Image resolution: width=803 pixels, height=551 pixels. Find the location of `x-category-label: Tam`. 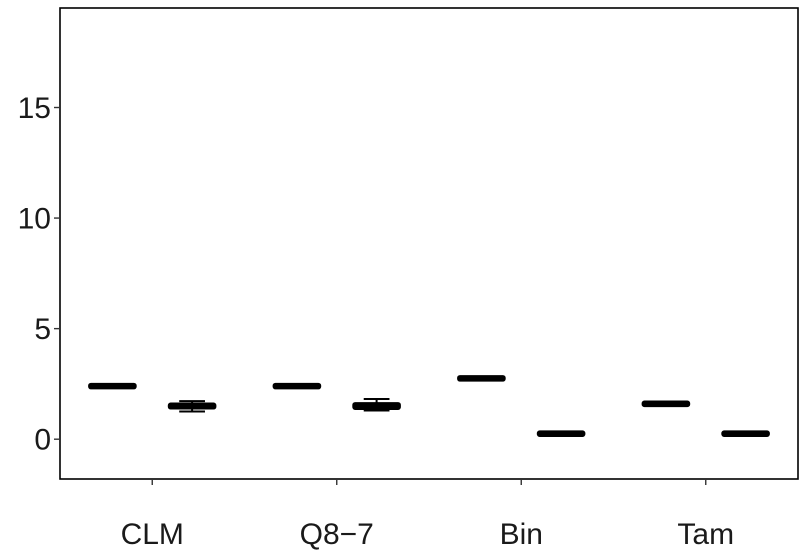

x-category-label: Tam is located at coordinates (705, 534).